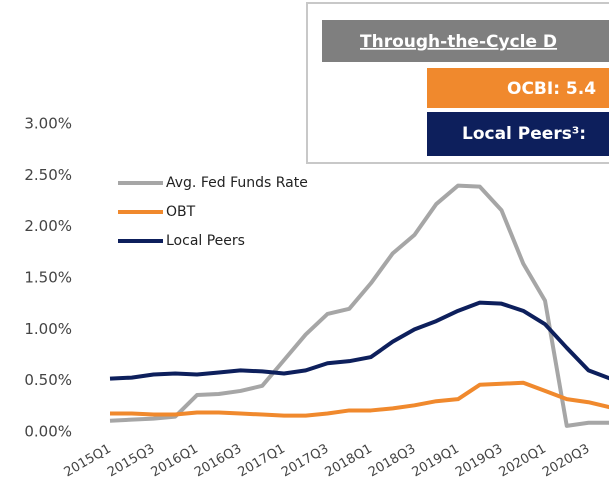 This screenshot has height=503, width=609. What do you see at coordinates (566, 461) in the screenshot?
I see `x-tick-label: 2020Q3` at bounding box center [566, 461].